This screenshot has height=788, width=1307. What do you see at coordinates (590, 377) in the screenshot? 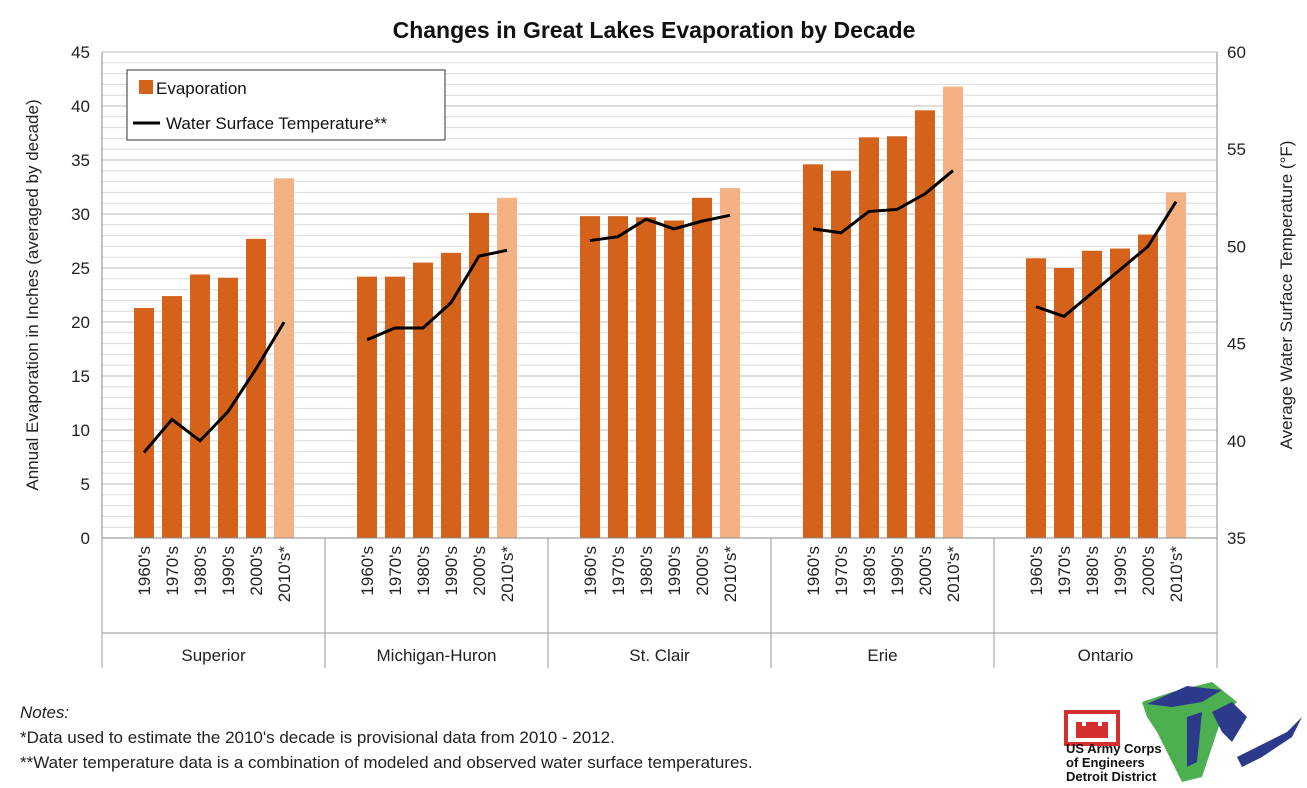
I see `bar-st-clair-1960` at bounding box center [590, 377].